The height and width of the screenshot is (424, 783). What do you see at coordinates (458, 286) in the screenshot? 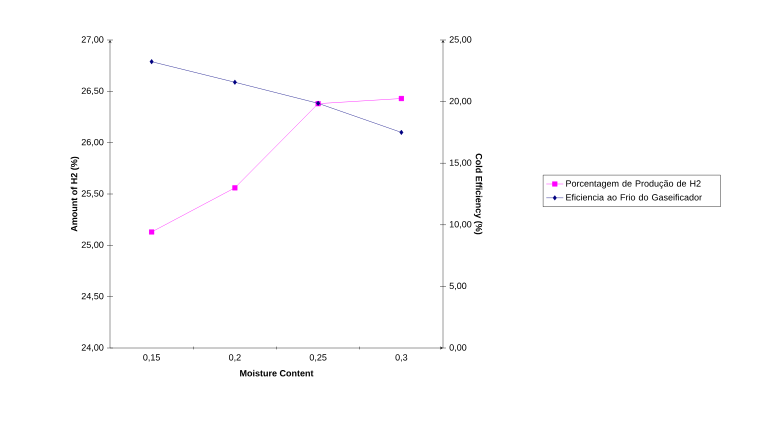
I see `y2-tick-label: 5,00` at bounding box center [458, 286].